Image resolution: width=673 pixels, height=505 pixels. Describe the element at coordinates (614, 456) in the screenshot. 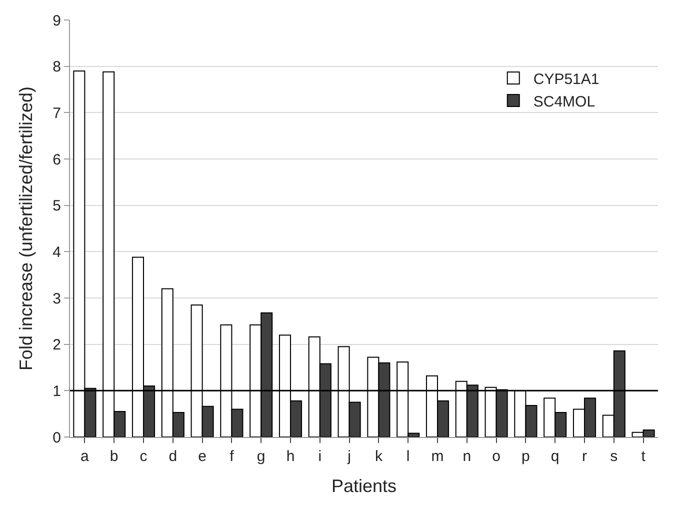

I see `x-tick-label: s` at that location.